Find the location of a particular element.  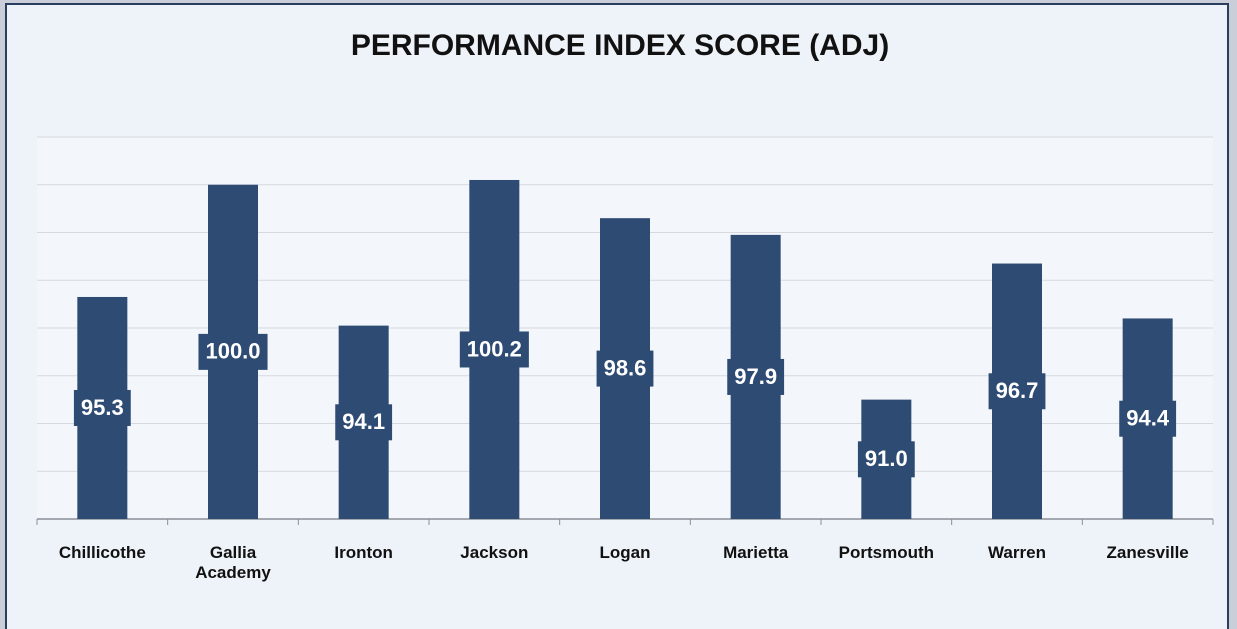

x-tick-label: Zanesville is located at coordinates (1147, 552).